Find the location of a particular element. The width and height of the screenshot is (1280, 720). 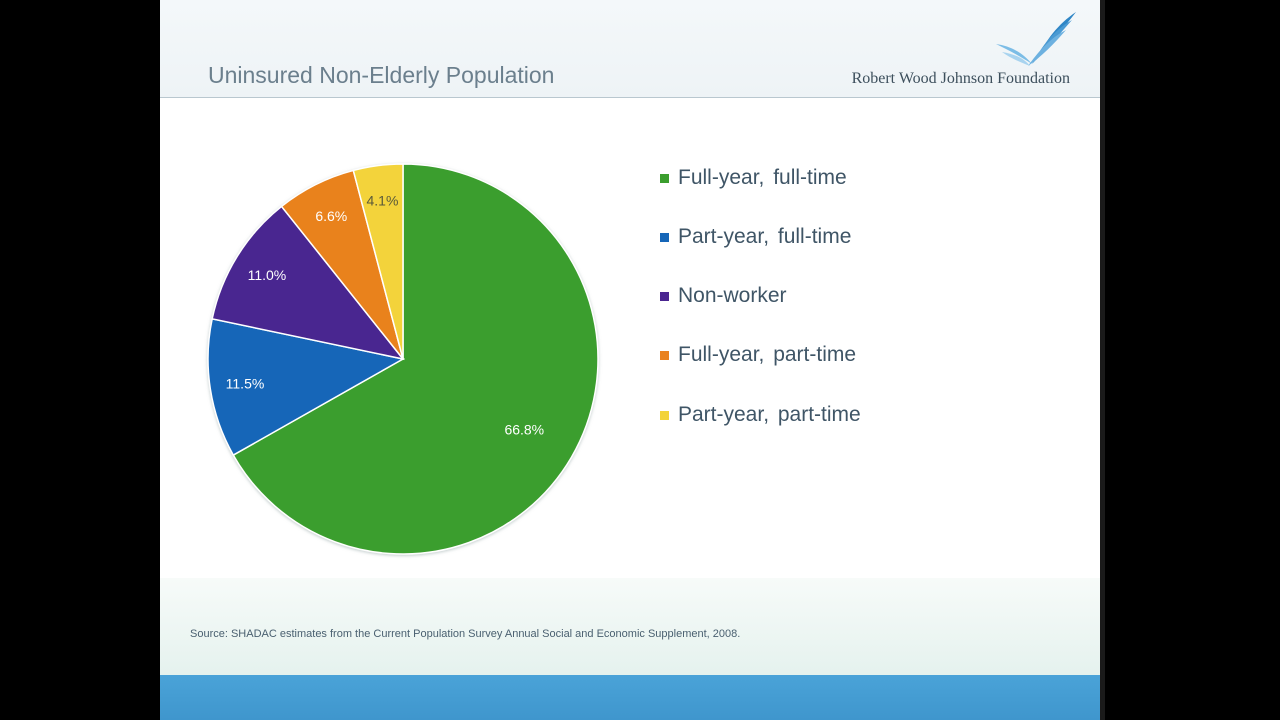

legend-swatch-part-year-full-time is located at coordinates (664, 237).